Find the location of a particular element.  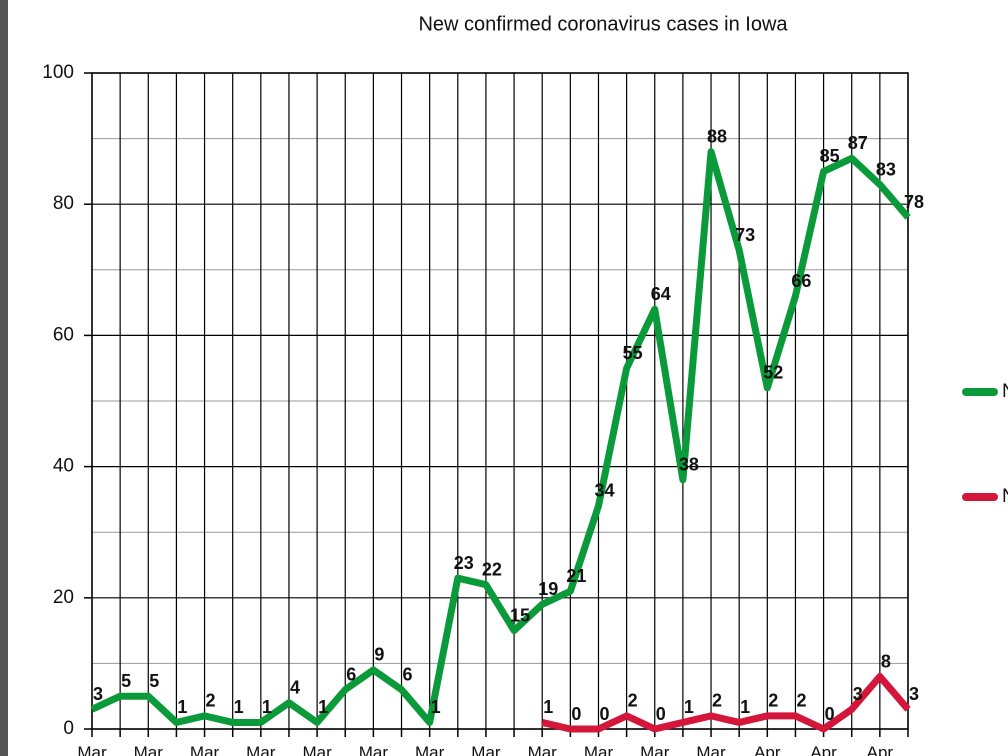

data-label: 55 is located at coordinates (633, 353).